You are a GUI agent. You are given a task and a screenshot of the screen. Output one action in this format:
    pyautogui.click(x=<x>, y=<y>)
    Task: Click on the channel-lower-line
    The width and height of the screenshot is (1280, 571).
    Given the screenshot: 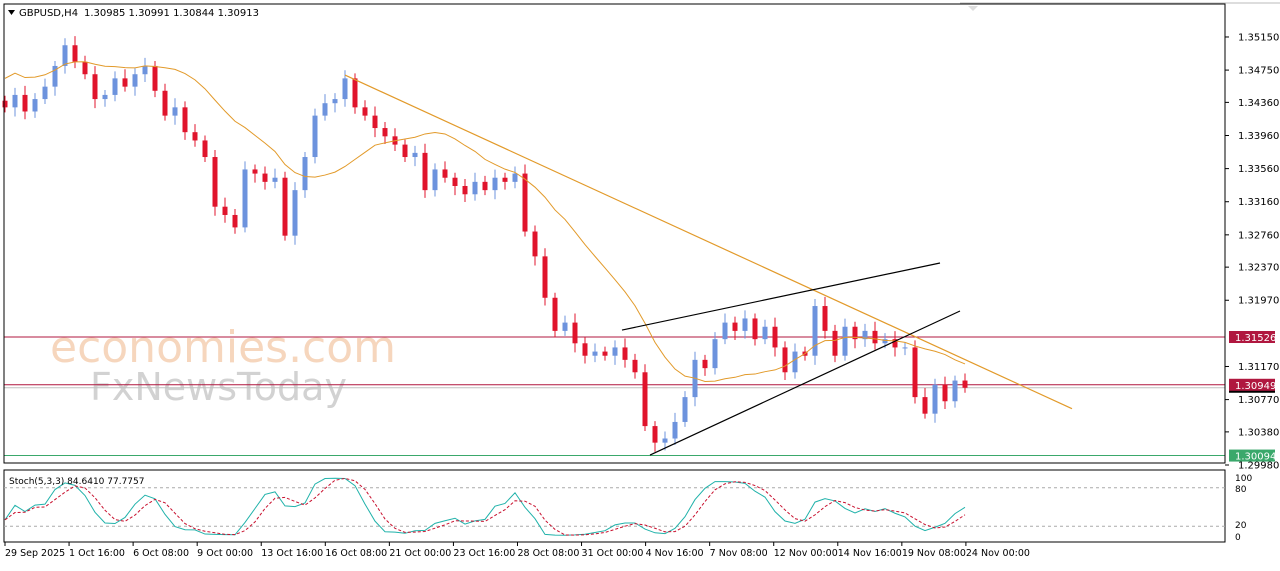 What is the action you would take?
    pyautogui.click(x=805, y=383)
    